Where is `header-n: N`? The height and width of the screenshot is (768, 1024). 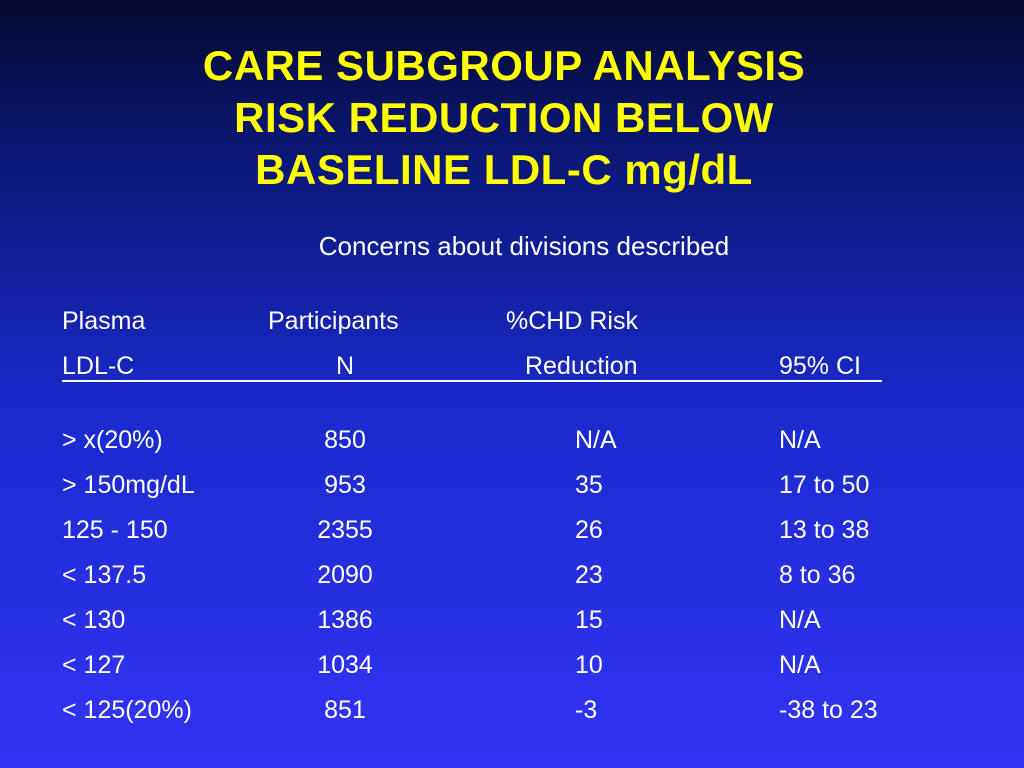
header-n: N is located at coordinates (345, 366).